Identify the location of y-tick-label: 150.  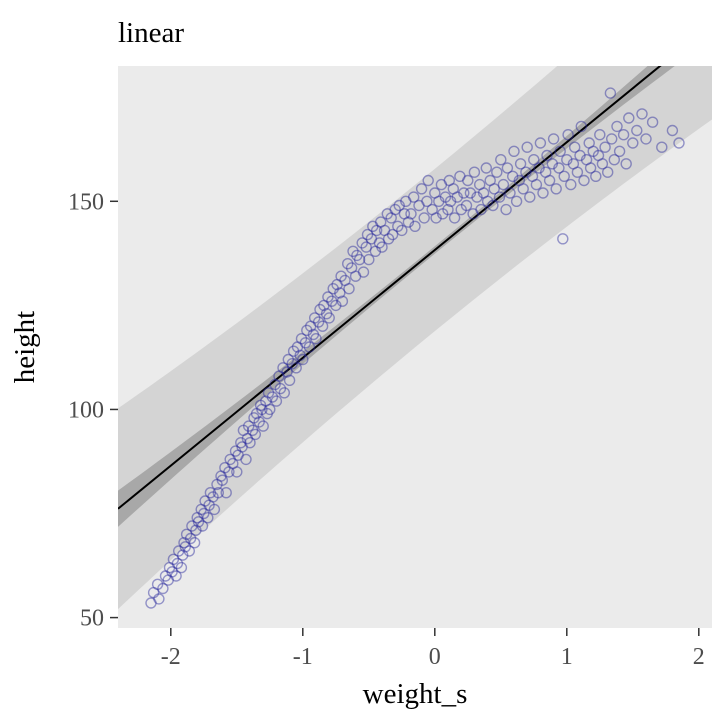
(86, 202).